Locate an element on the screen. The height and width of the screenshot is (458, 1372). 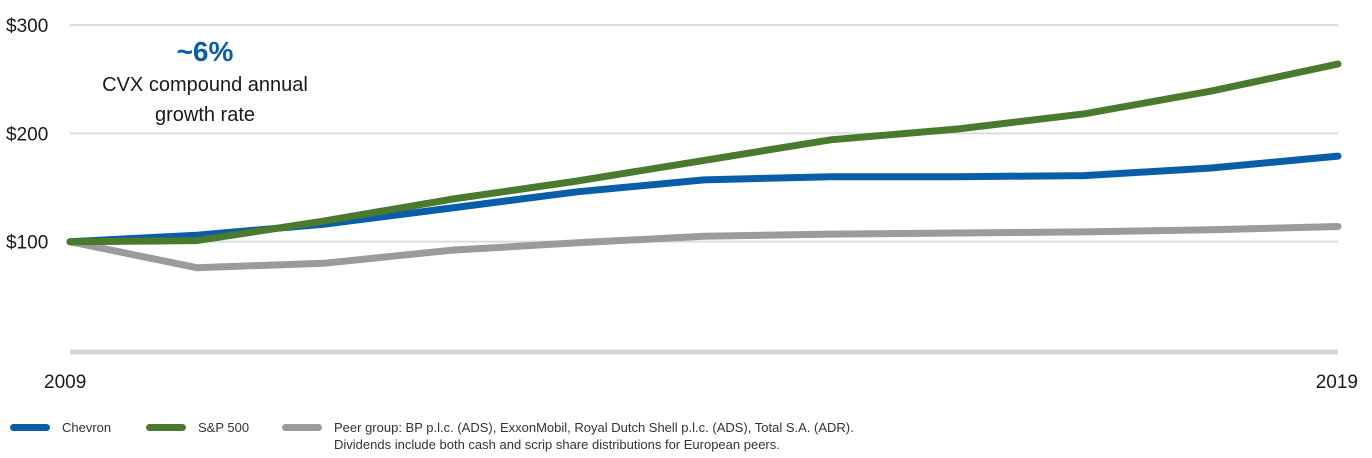
series-line-peer-group is located at coordinates (704, 247).